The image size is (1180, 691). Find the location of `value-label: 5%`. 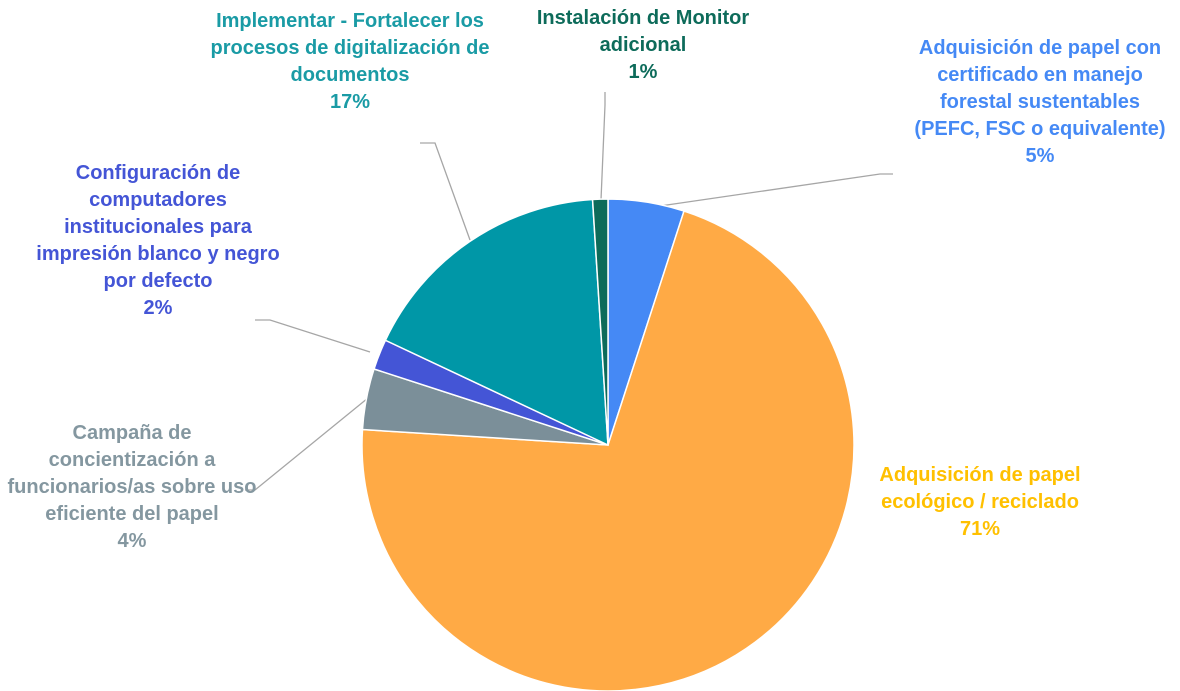

value-label: 5% is located at coordinates (1040, 156).